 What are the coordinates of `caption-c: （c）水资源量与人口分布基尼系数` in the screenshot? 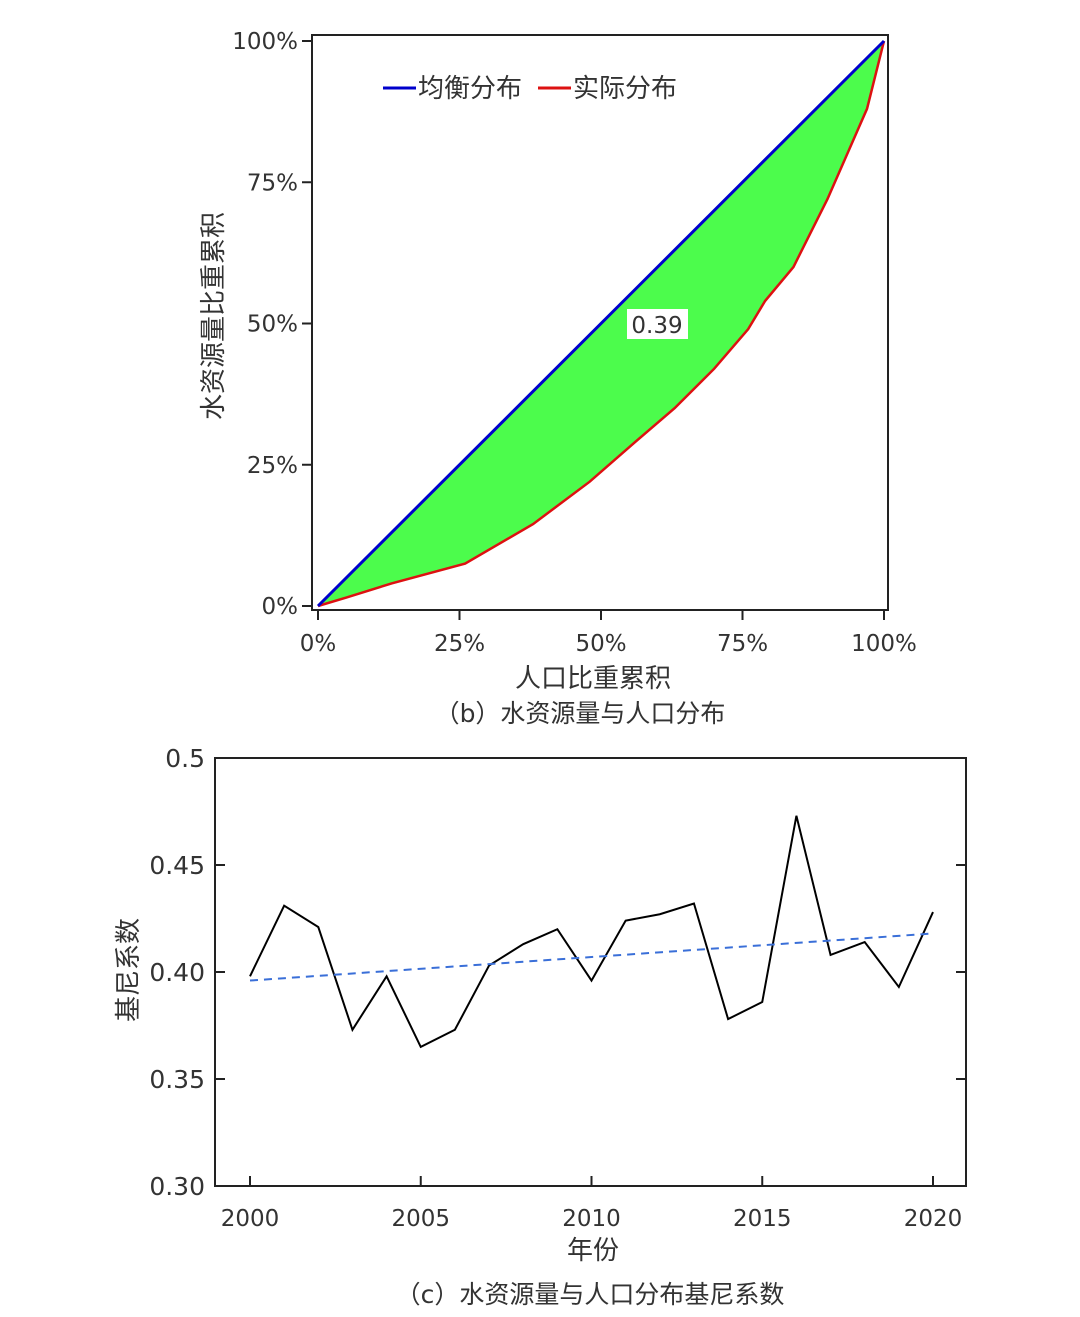 It's located at (590, 1294).